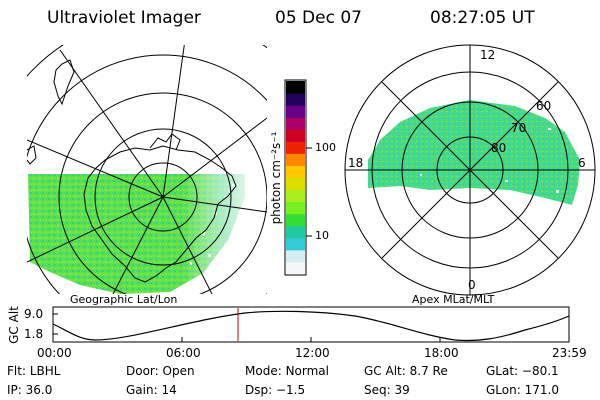 The image size is (600, 400). What do you see at coordinates (318, 18) in the screenshot?
I see `date-label: 05 Dec 07` at bounding box center [318, 18].